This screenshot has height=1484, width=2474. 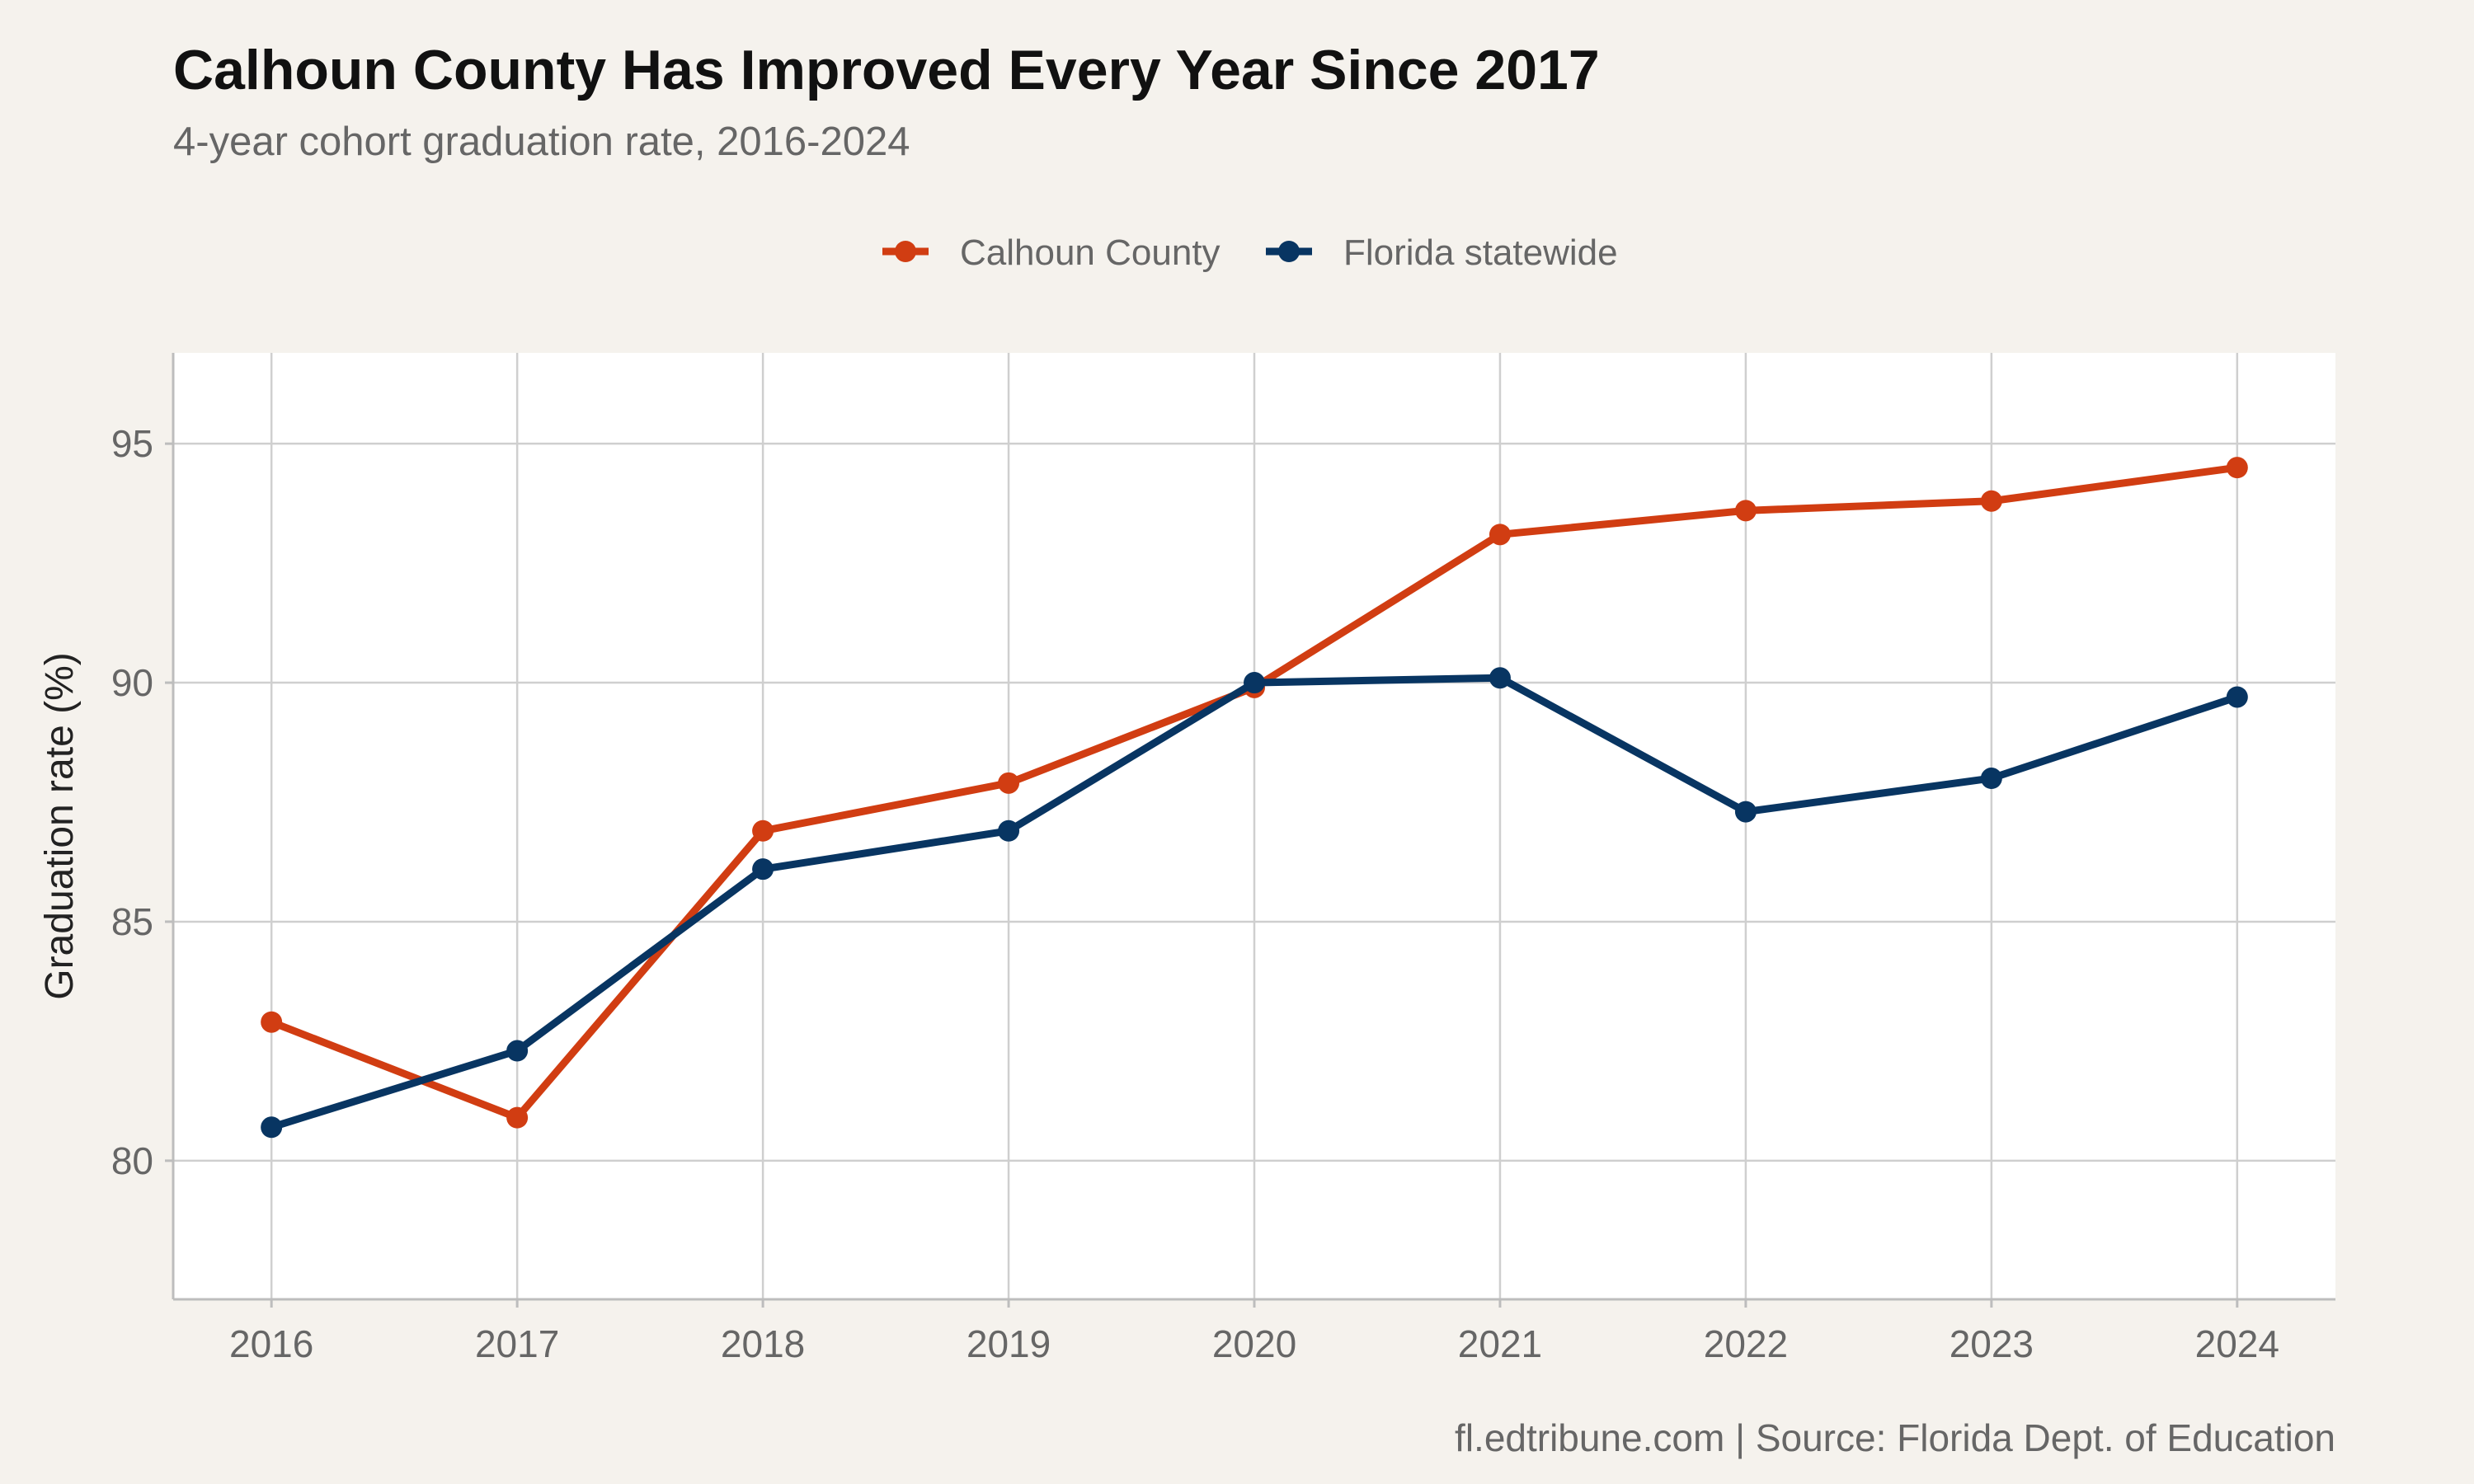 What do you see at coordinates (541, 142) in the screenshot?
I see `chart-subtitle: 4-year cohort graduation rate, 2016-2024` at bounding box center [541, 142].